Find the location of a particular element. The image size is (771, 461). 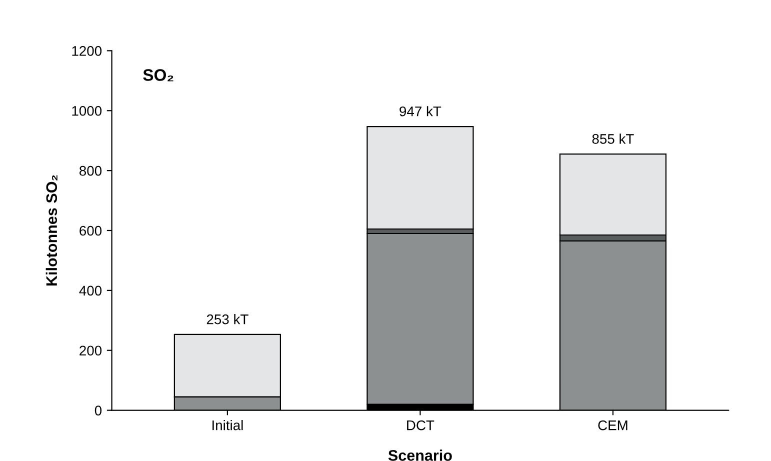

total-label: 253 kT is located at coordinates (227, 319).